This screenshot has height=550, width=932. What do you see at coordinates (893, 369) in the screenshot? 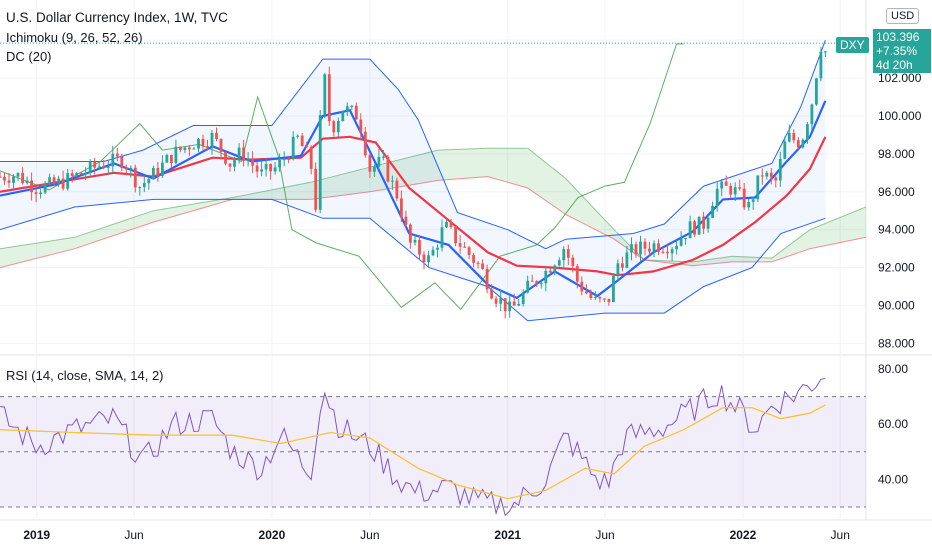
I see `rsi-tick-label: 80.00` at bounding box center [893, 369].